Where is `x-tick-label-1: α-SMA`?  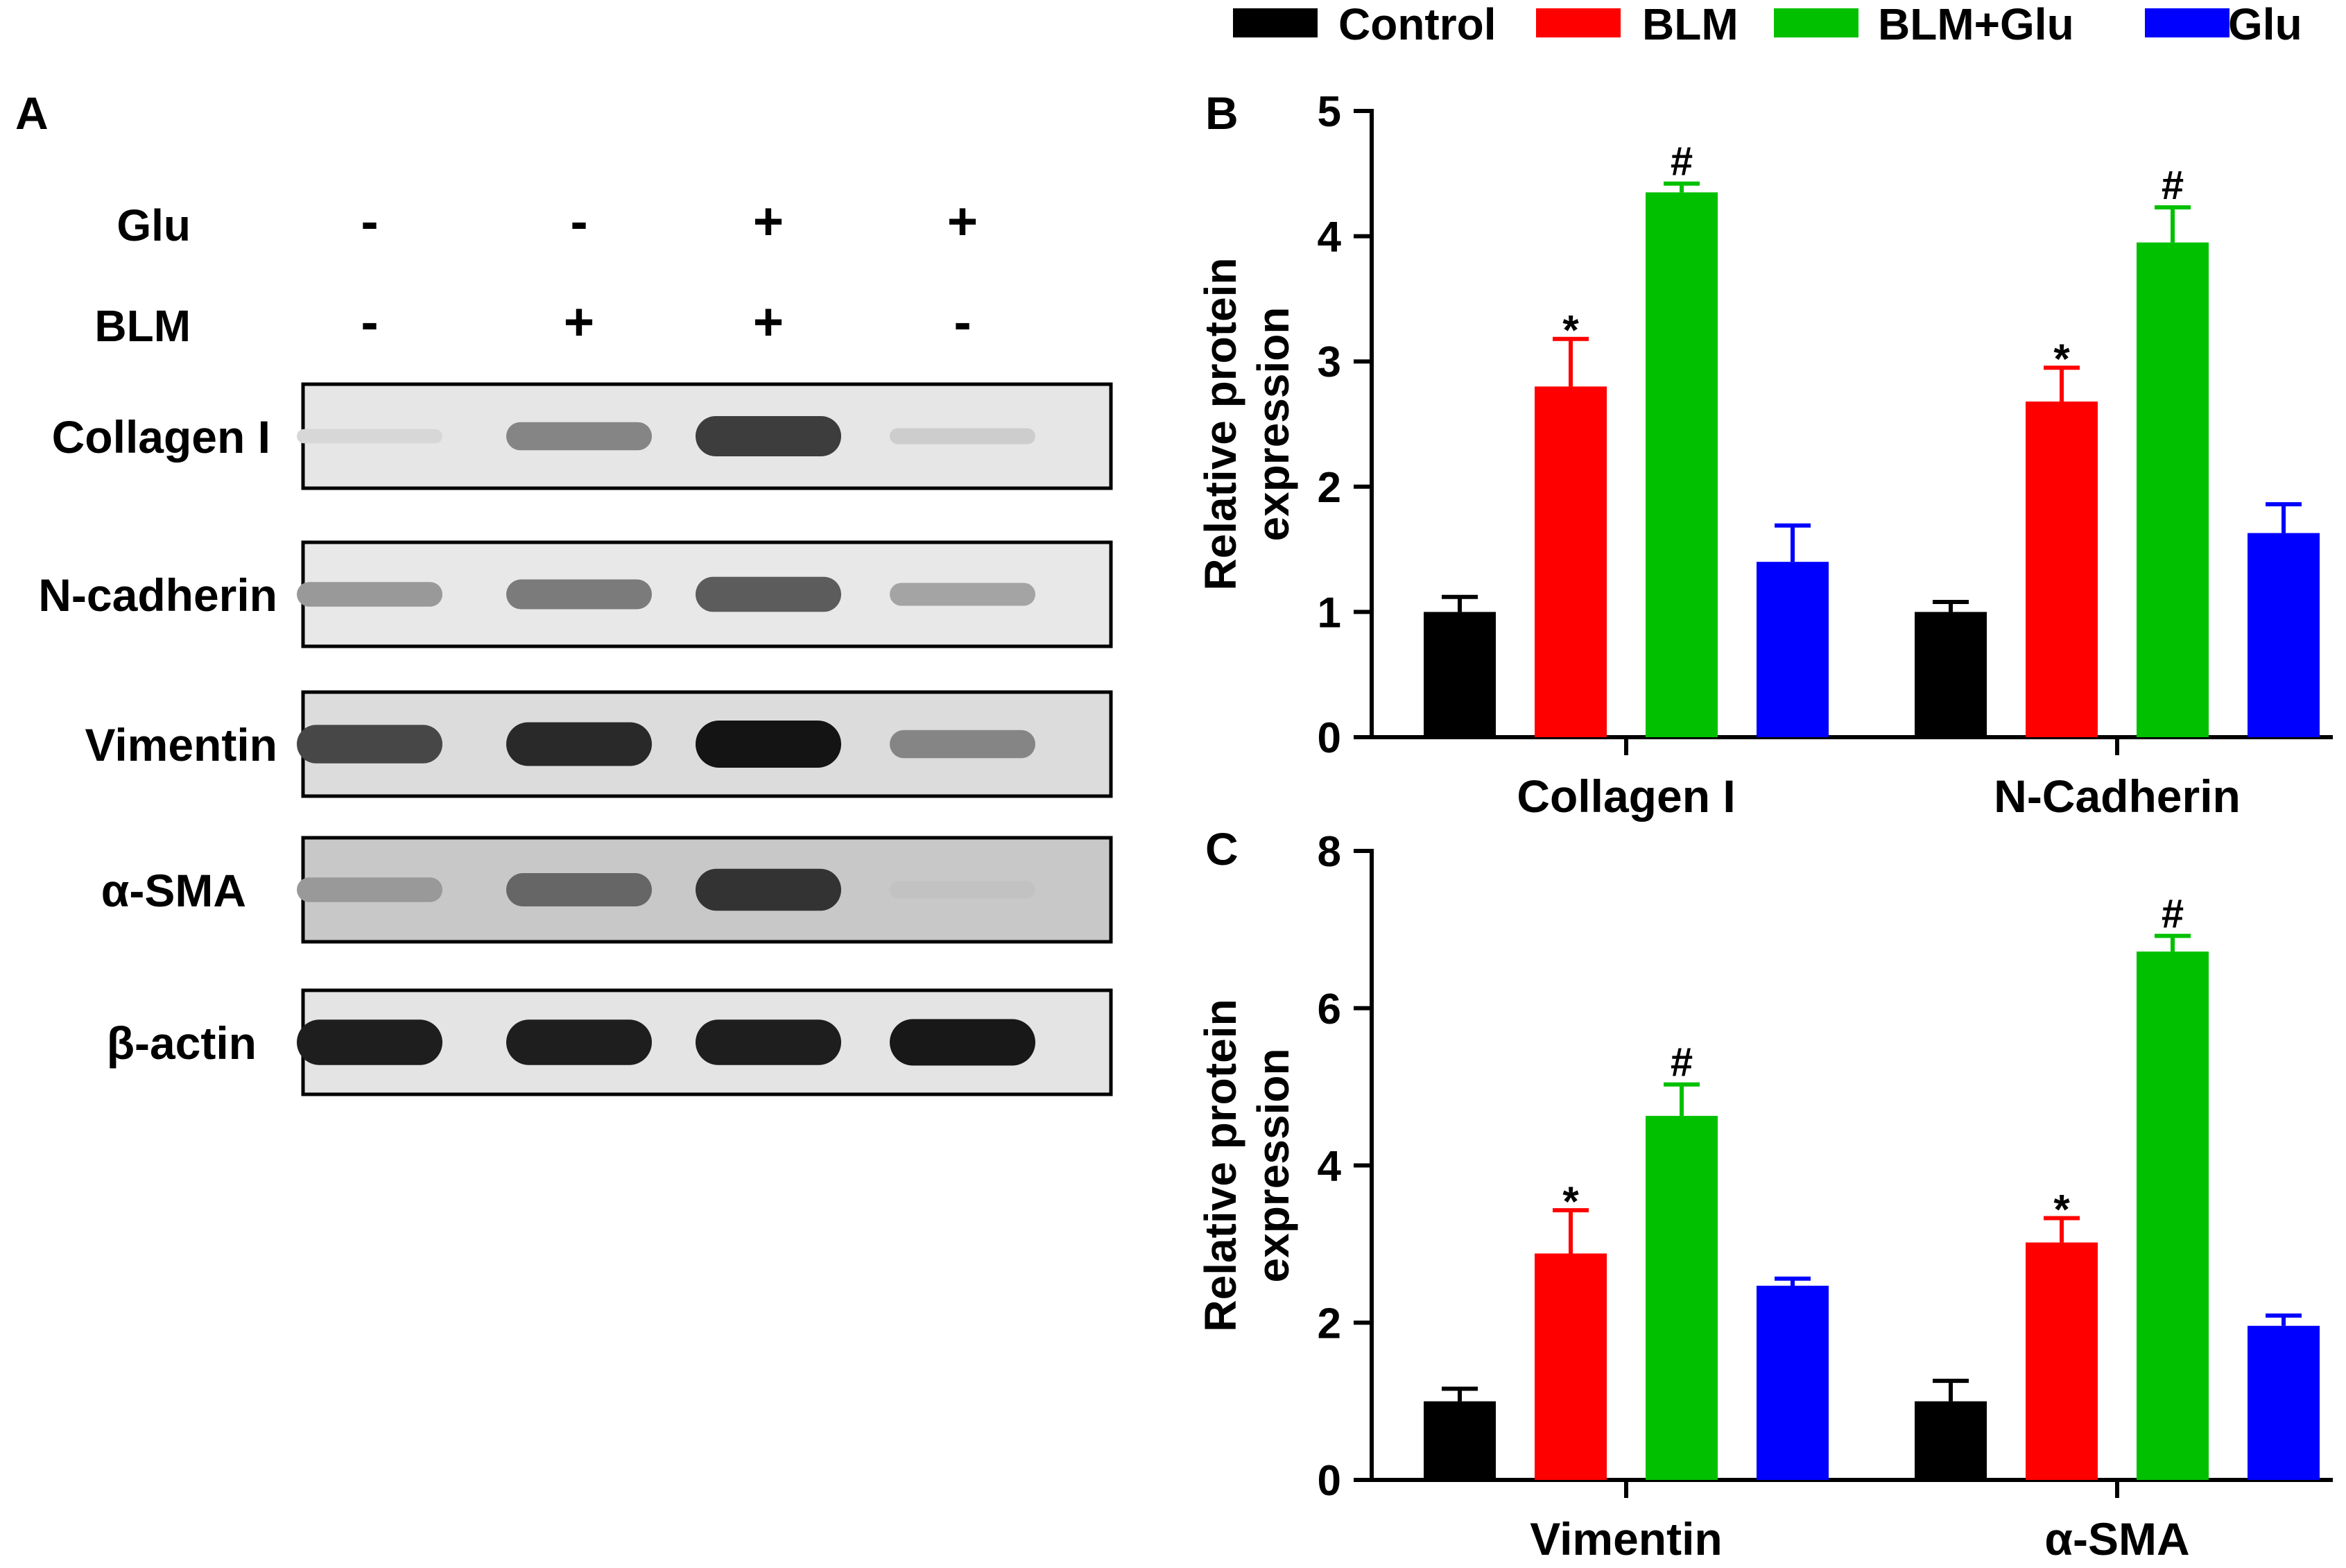 x-tick-label-1: α-SMA is located at coordinates (2116, 1539).